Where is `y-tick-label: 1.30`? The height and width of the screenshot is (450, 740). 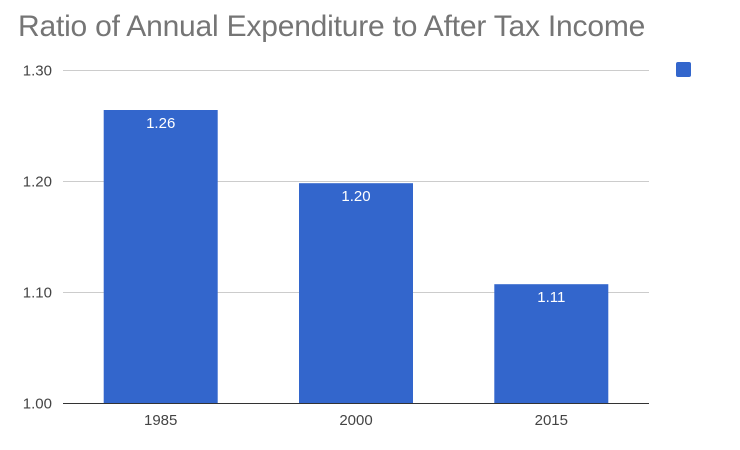
y-tick-label: 1.30 is located at coordinates (37, 71).